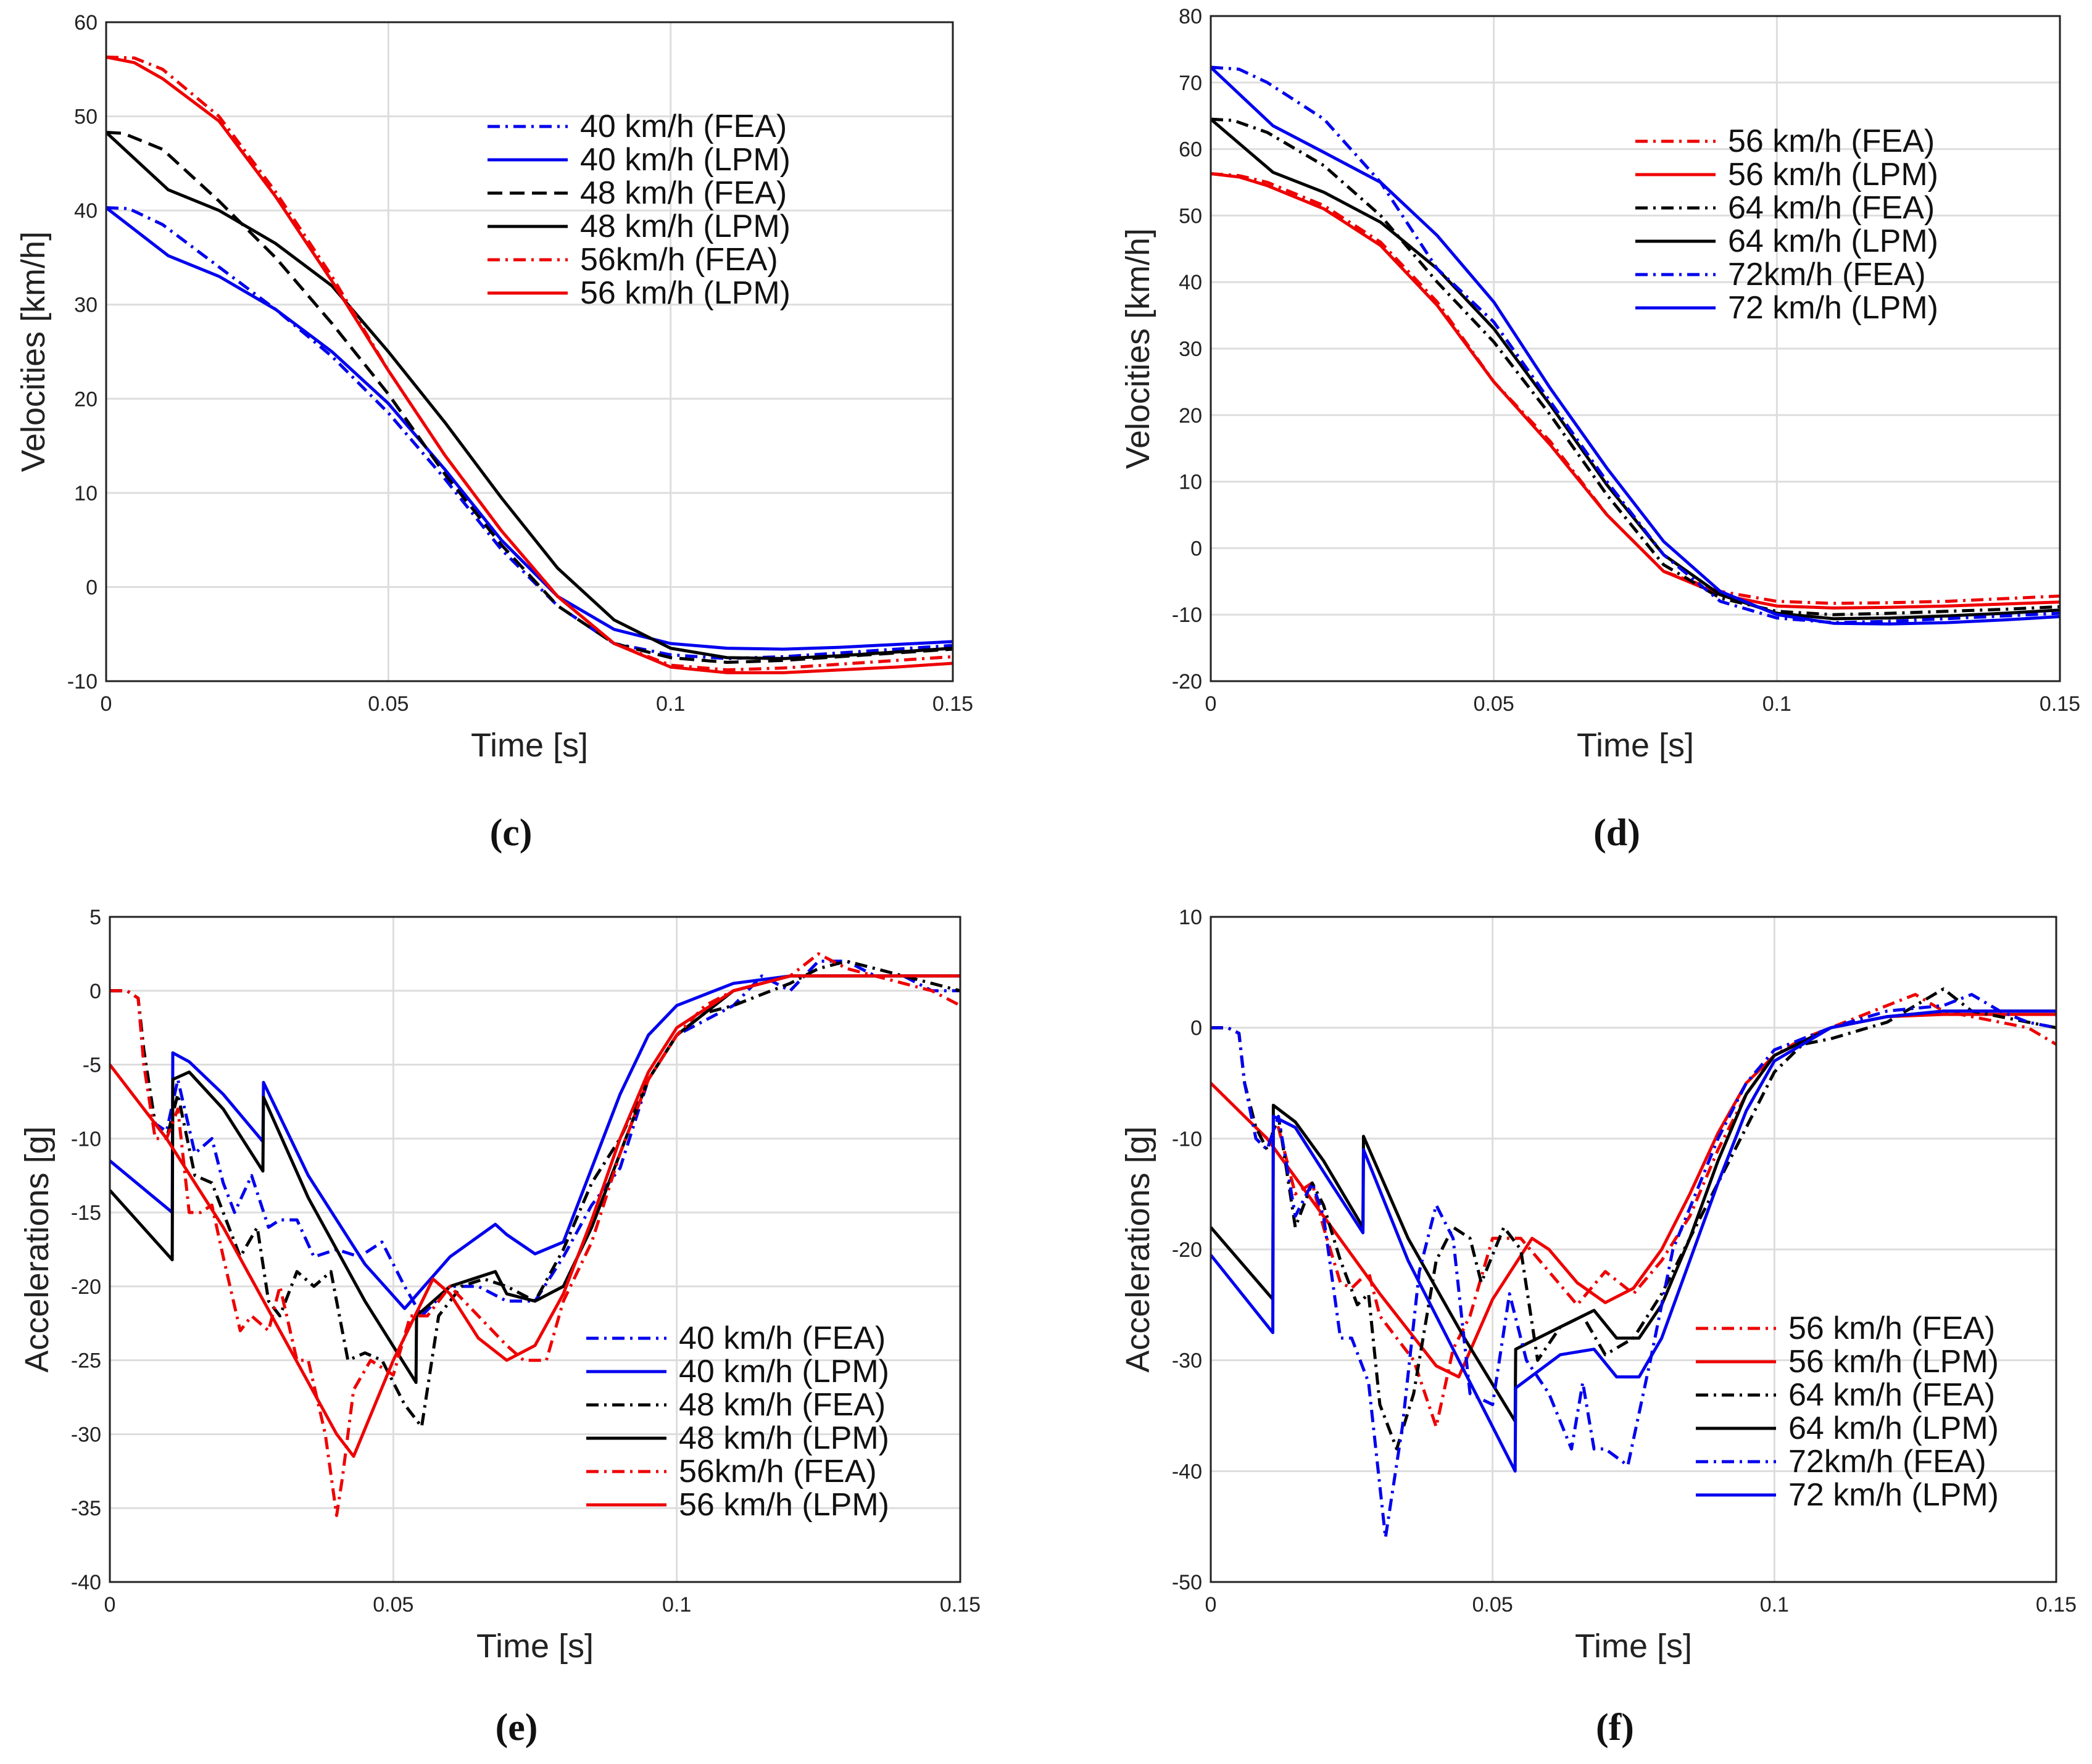 This screenshot has width=2092, height=1764. Describe the element at coordinates (1190, 416) in the screenshot. I see `chart-1-ytick-label-4: 20` at that location.